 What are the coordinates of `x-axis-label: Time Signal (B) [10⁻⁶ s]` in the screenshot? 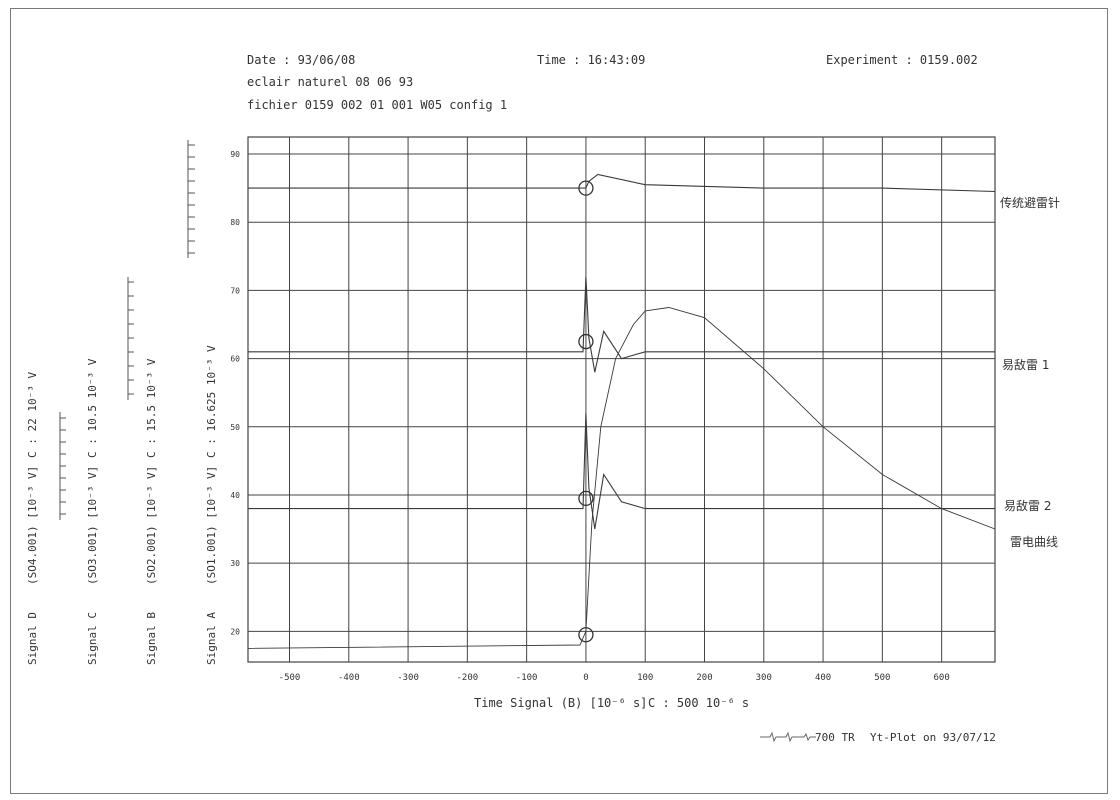 It's located at (561, 703).